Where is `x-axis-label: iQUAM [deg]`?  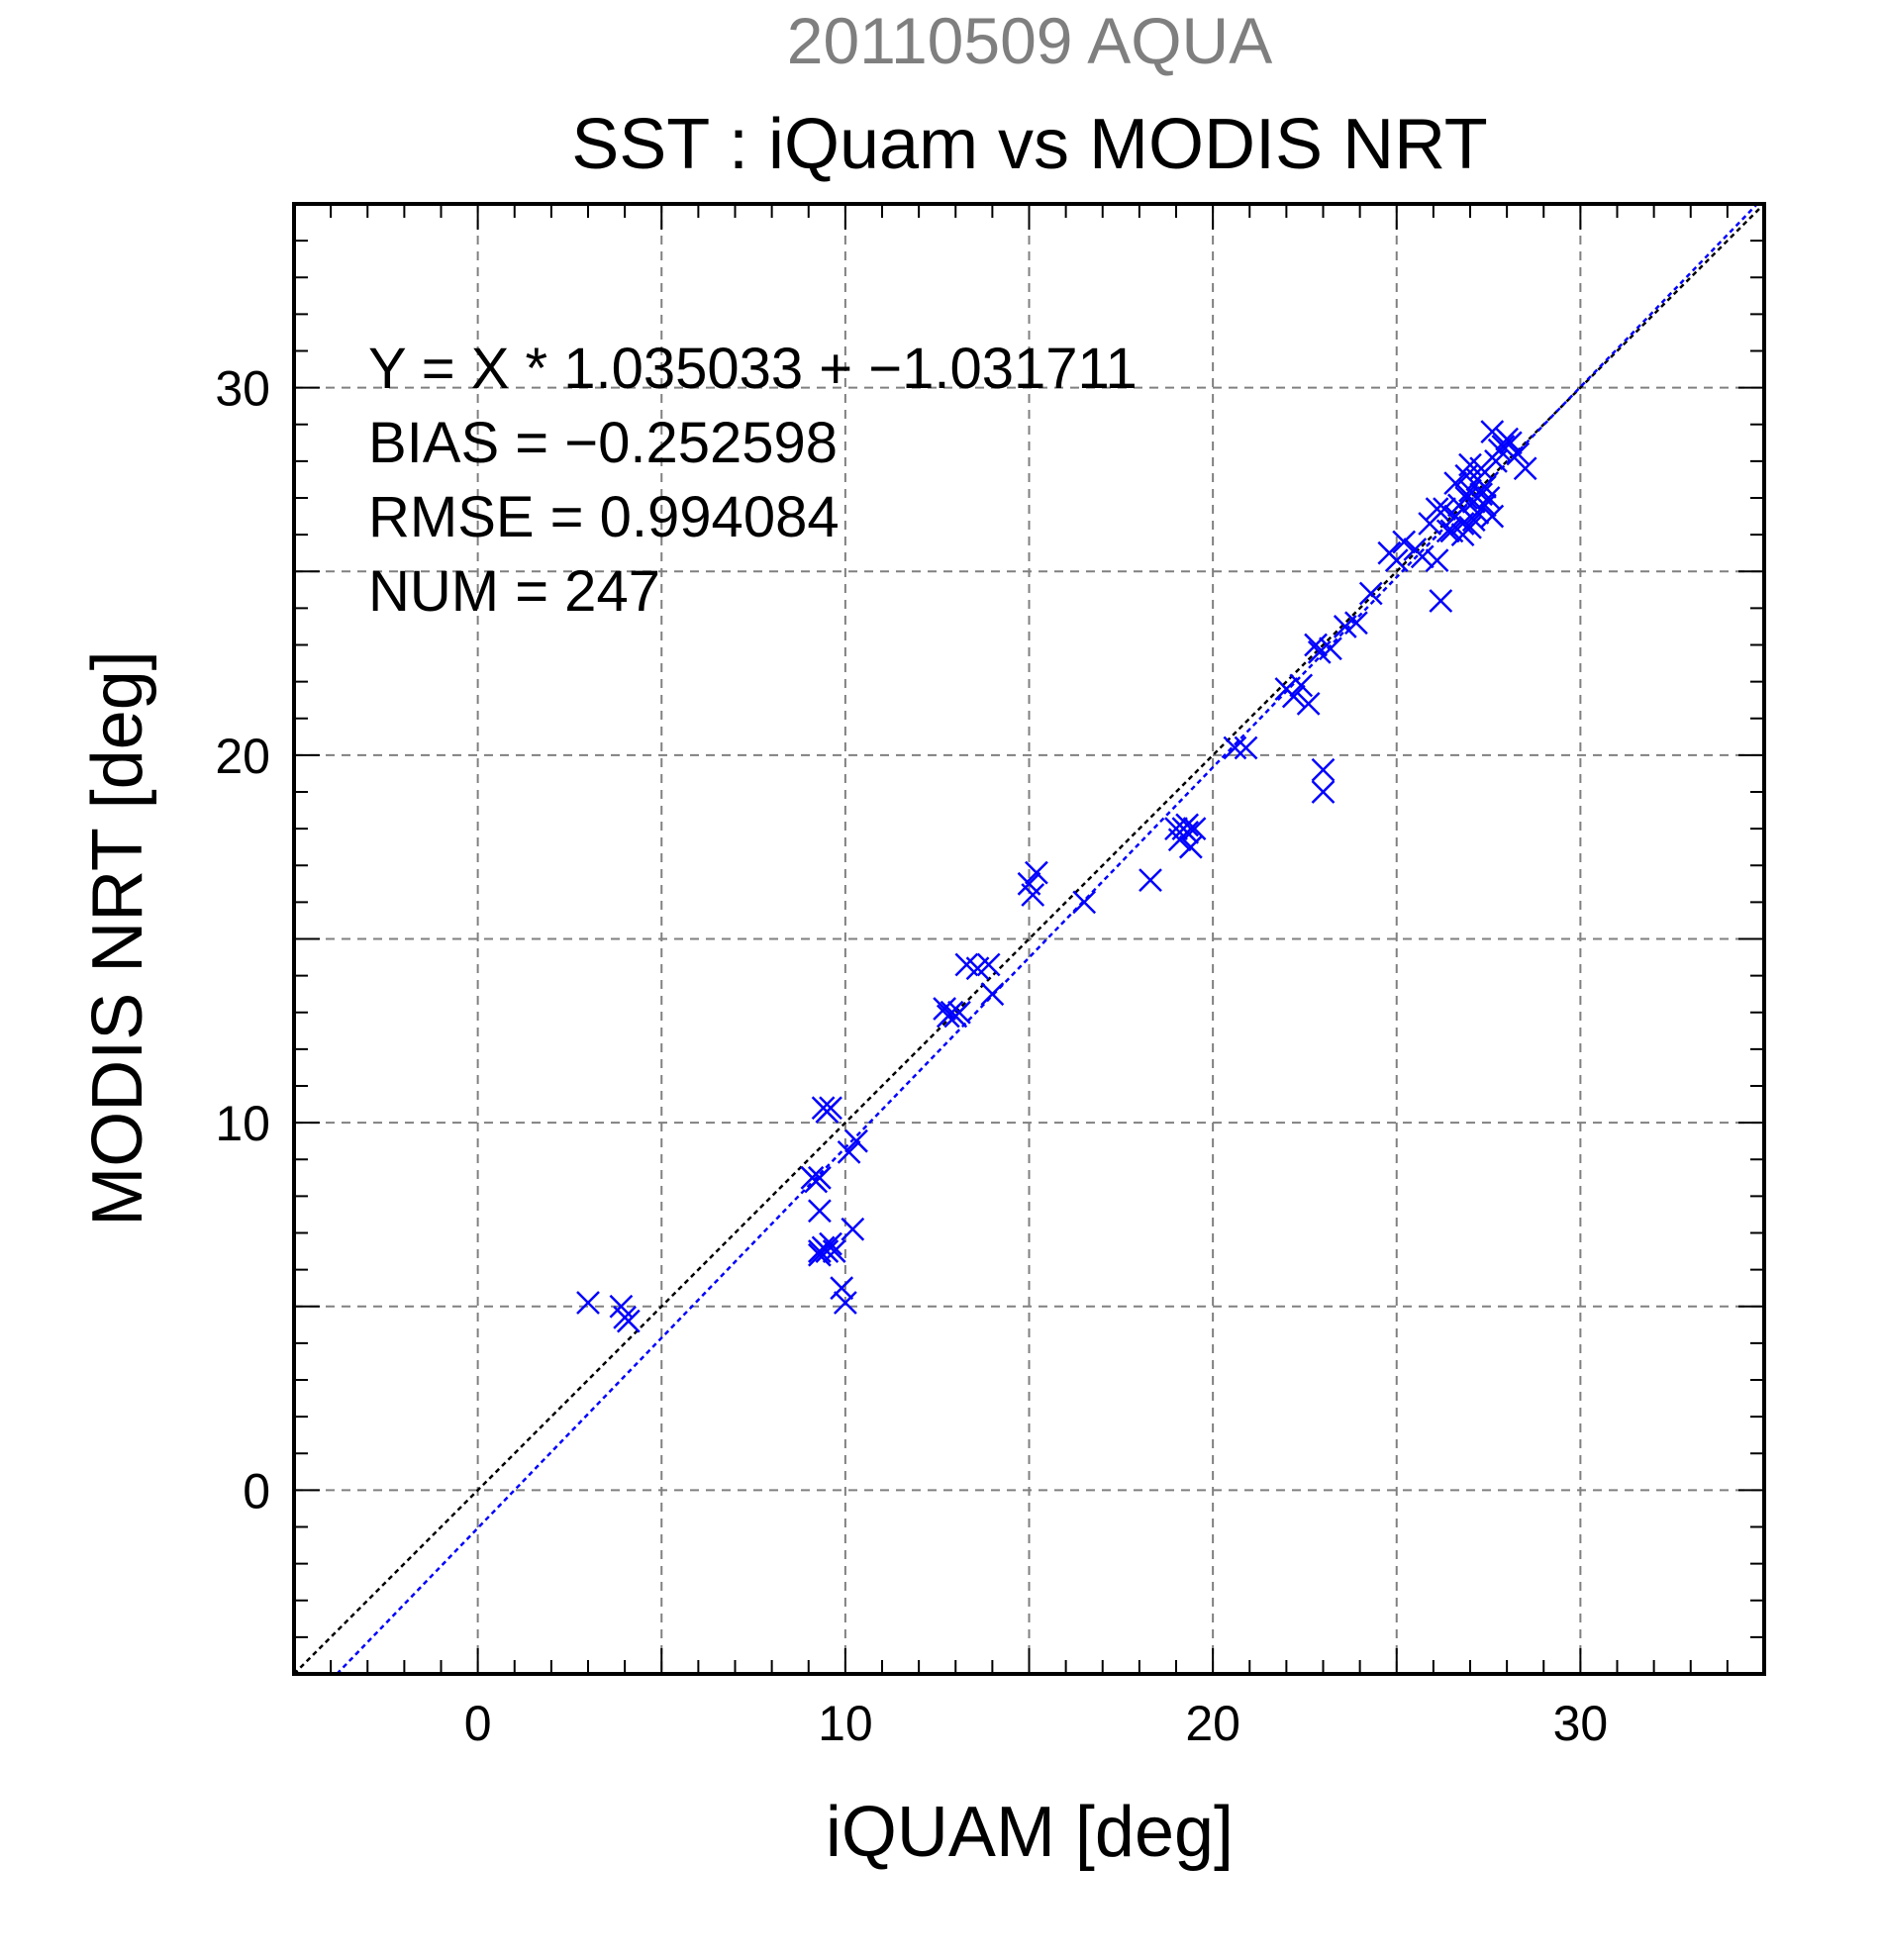
x-axis-label: iQUAM [deg] is located at coordinates (1030, 1832).